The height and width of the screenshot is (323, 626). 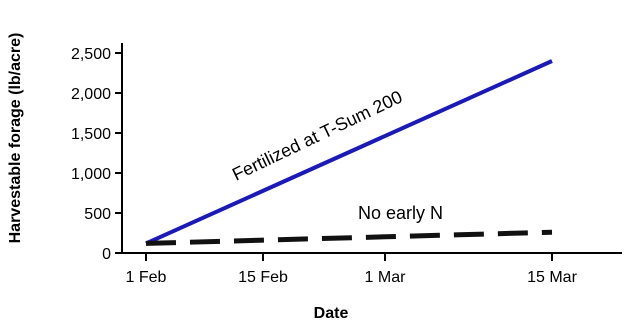 What do you see at coordinates (97, 214) in the screenshot?
I see `y-tick-label: 500` at bounding box center [97, 214].